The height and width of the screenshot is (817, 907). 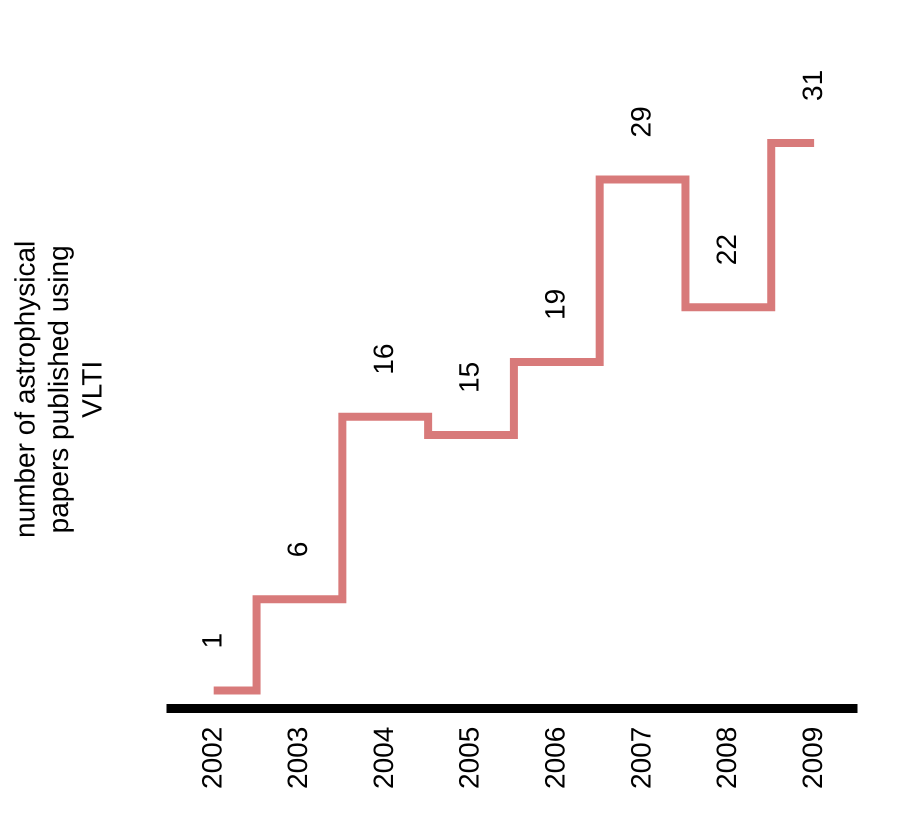 I want to click on x-tick-label: 2004, so click(x=383, y=758).